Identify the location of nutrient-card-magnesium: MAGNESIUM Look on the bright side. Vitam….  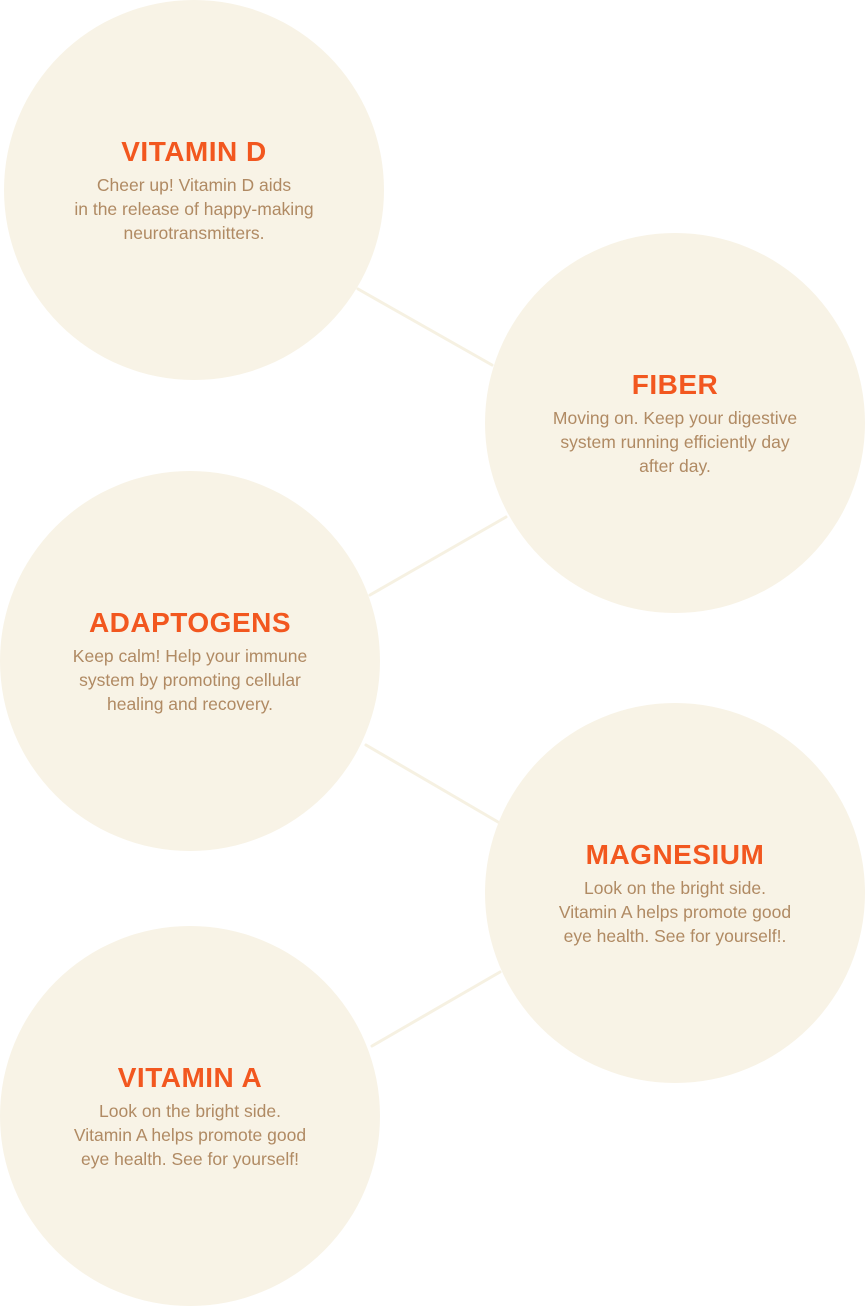
(675, 893).